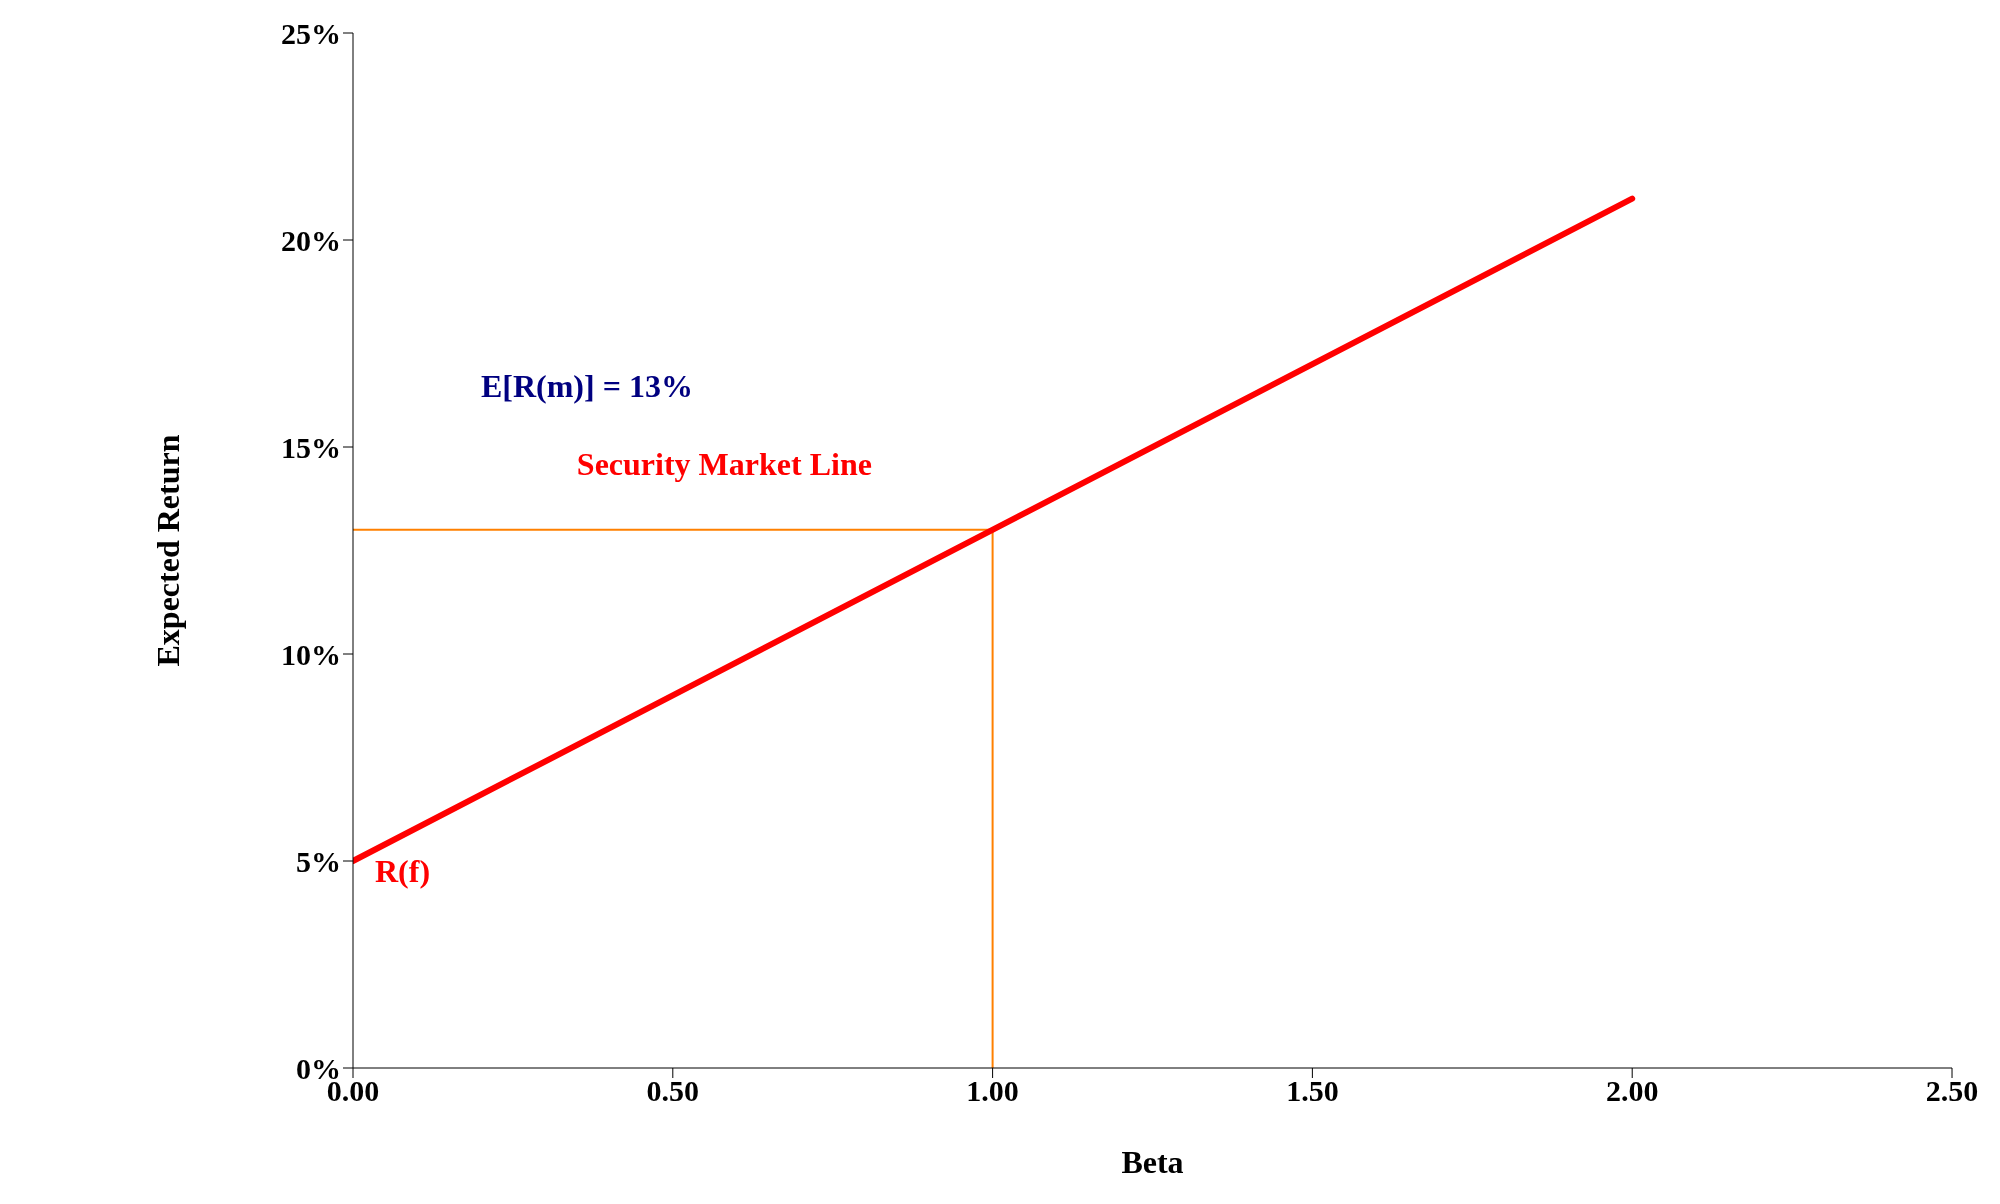 This screenshot has height=1204, width=2000. I want to click on y-tick-label: 15%, so click(311, 447).